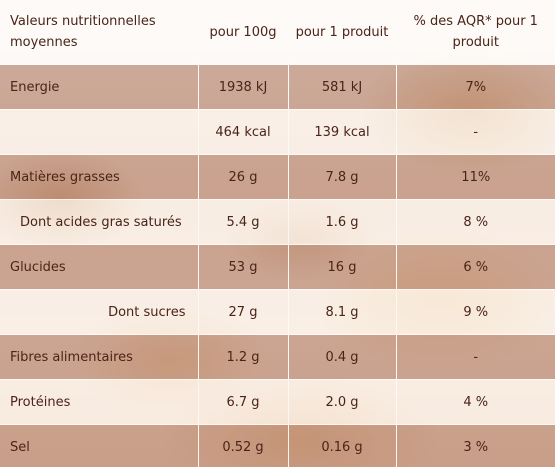  What do you see at coordinates (342, 132) in the screenshot?
I see `value-per-product: 139 kcal` at bounding box center [342, 132].